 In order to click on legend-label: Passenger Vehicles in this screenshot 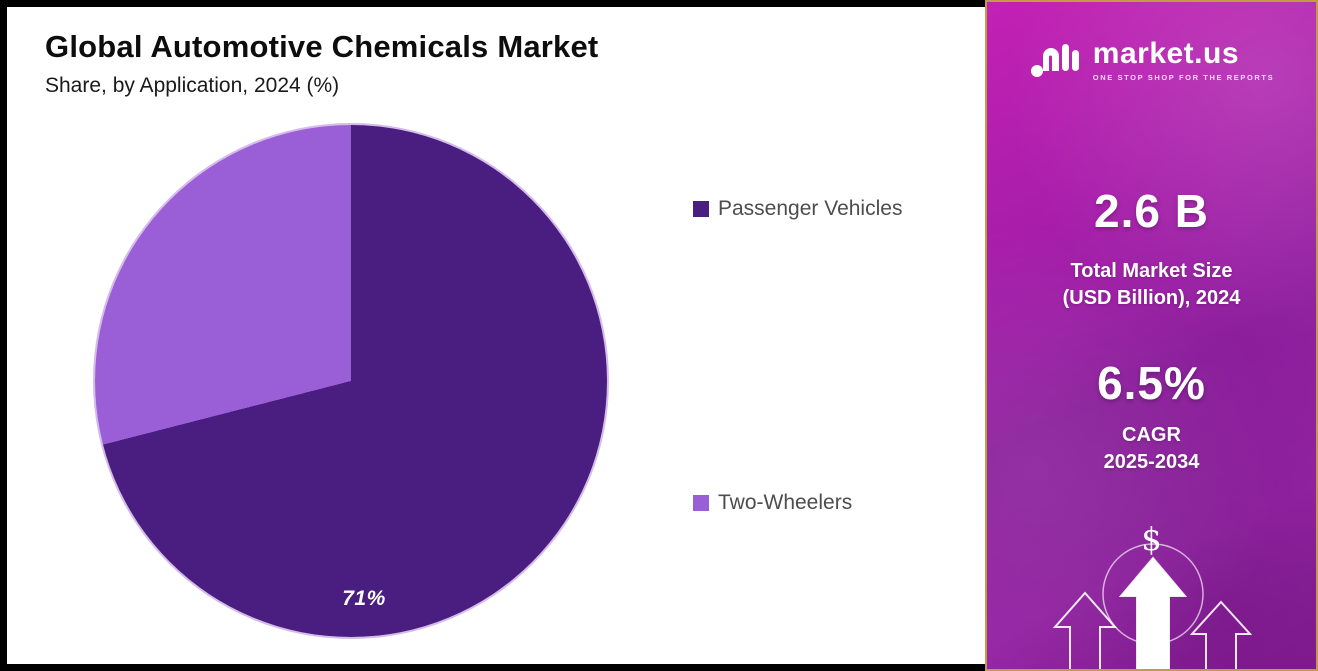, I will do `click(810, 208)`.